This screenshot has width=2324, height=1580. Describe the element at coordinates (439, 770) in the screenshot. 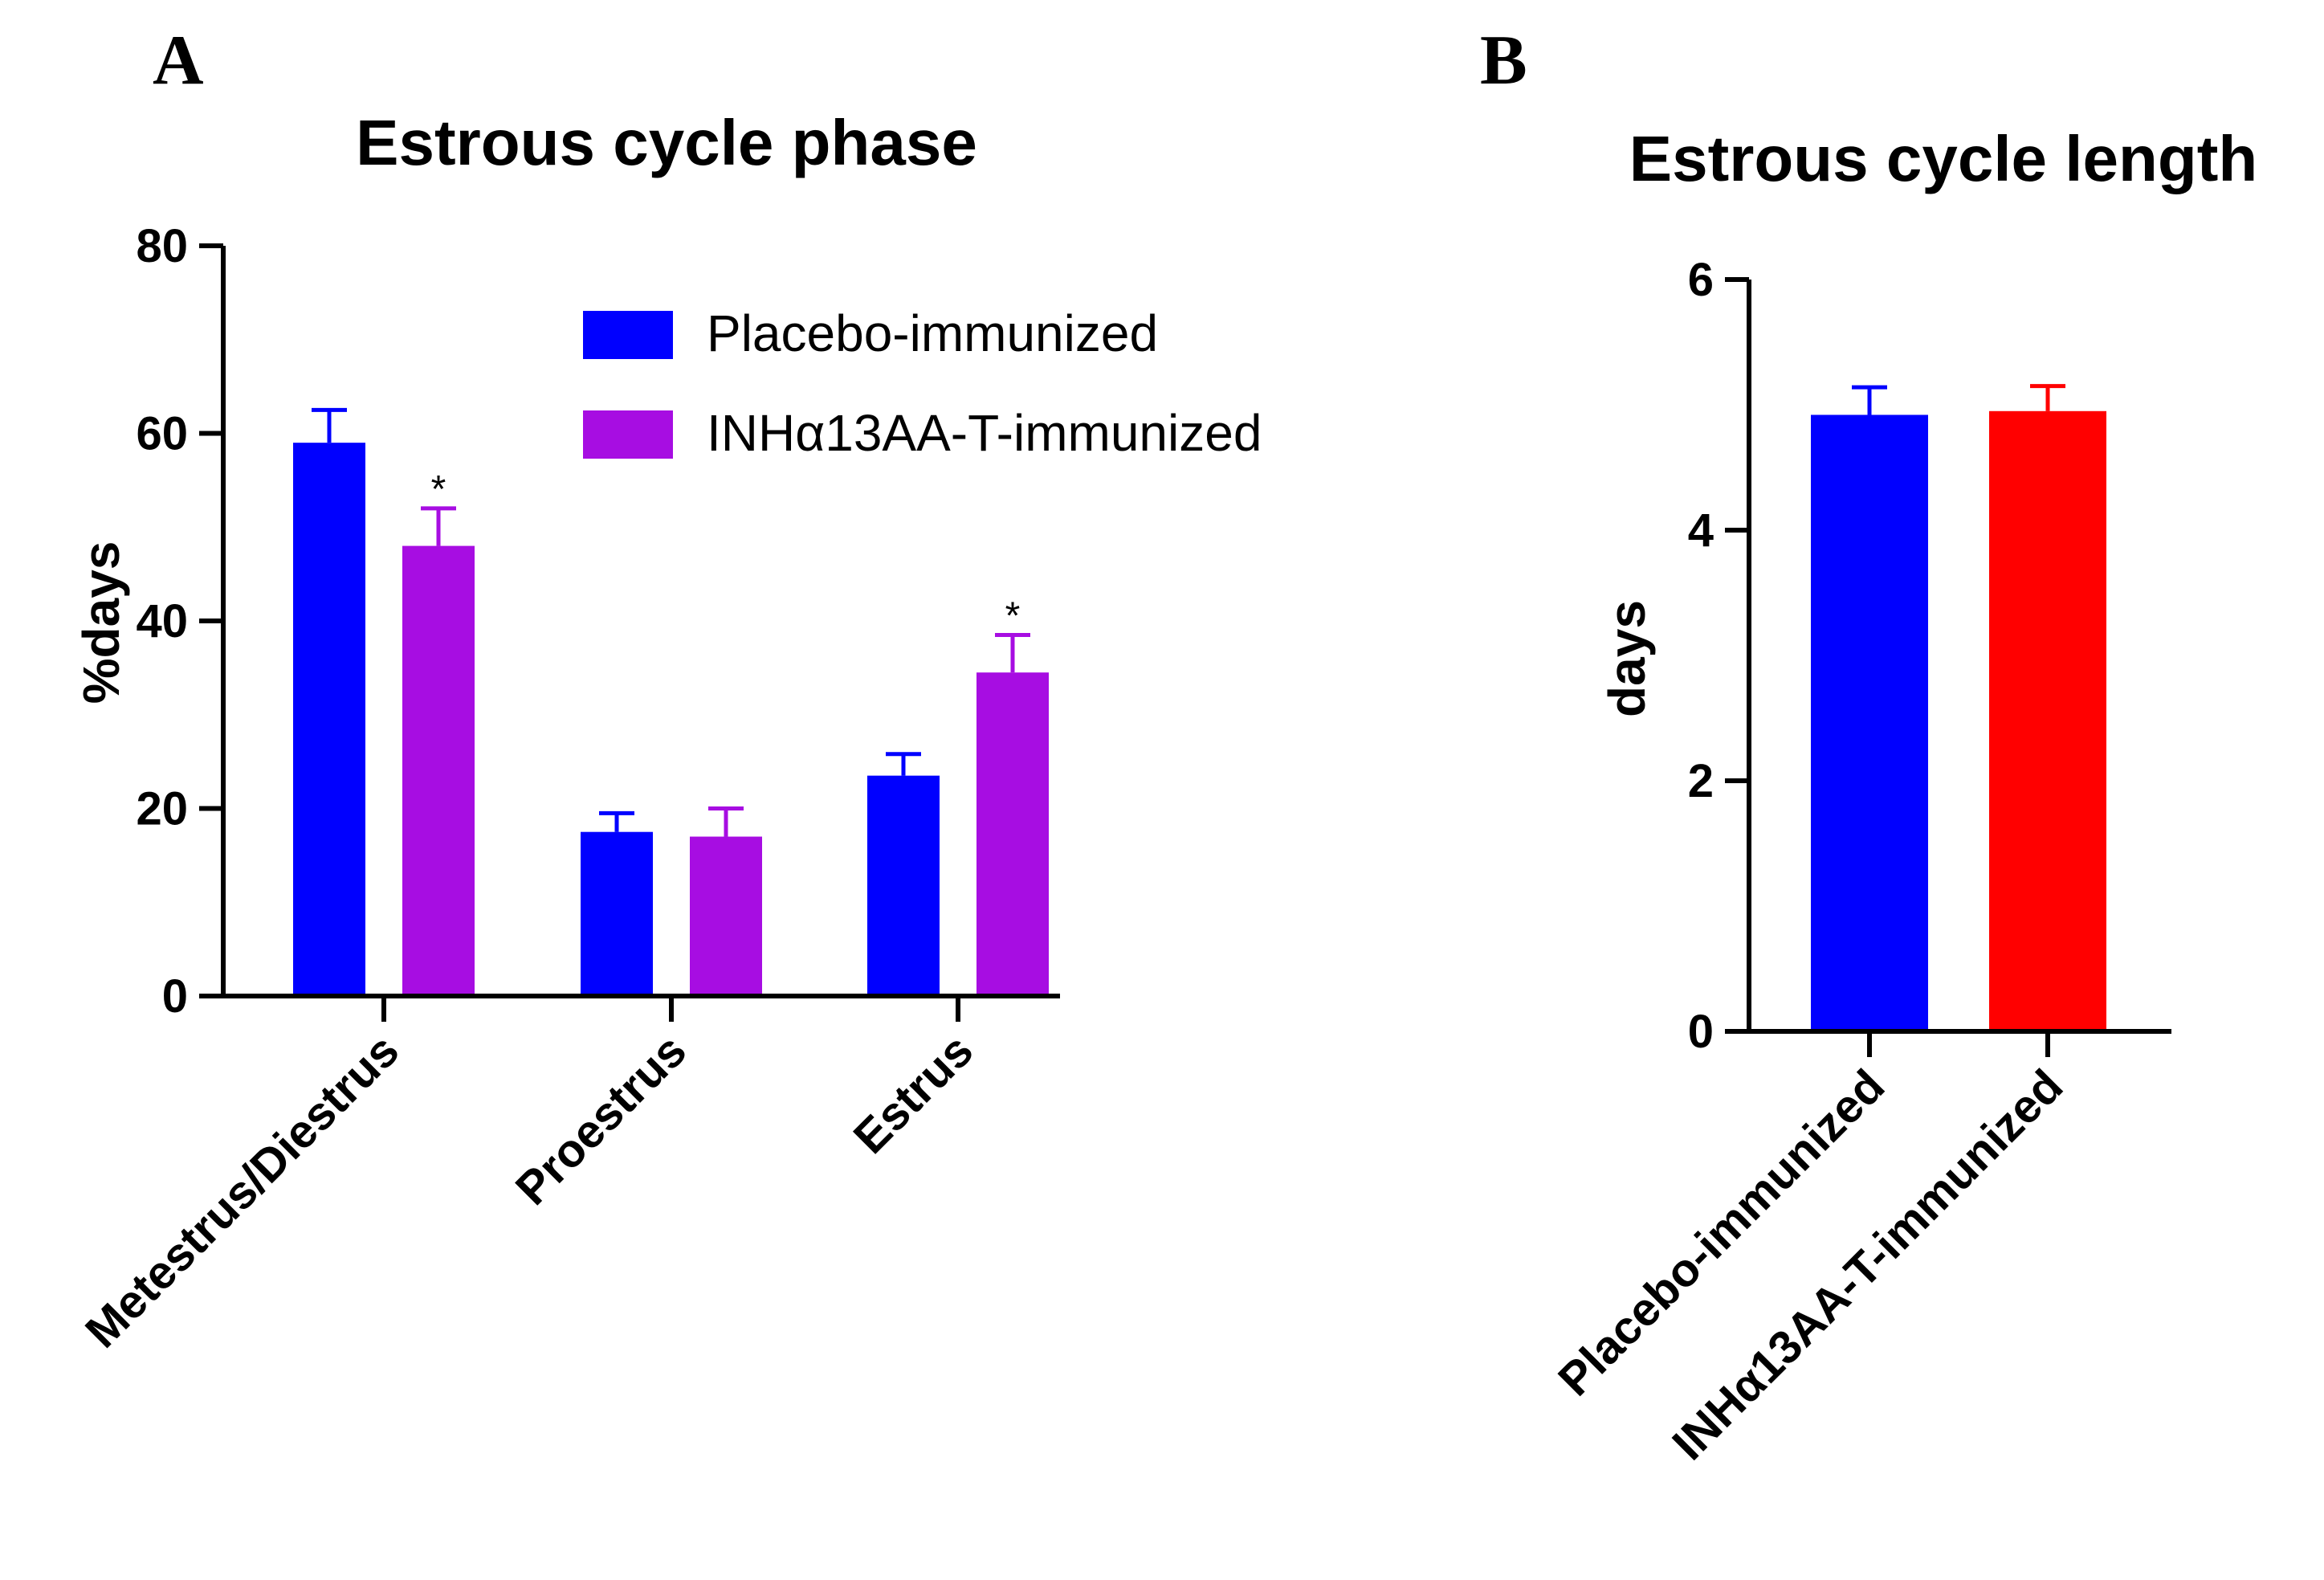

I see `bar-metestrus-diestrus-inh-13aa-t-immunized` at that location.